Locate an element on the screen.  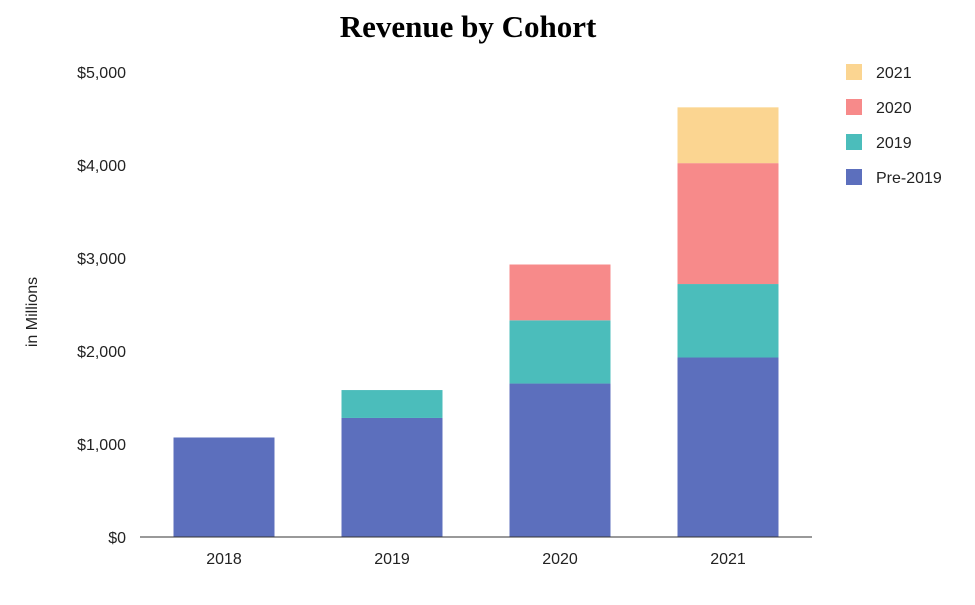
y-tick-label: $3,000 is located at coordinates (101, 259).